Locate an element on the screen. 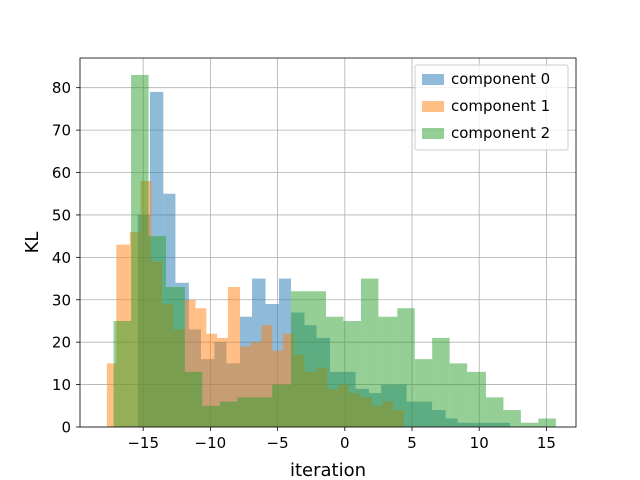 The height and width of the screenshot is (480, 640). y-tick-label: 20 is located at coordinates (61, 343).